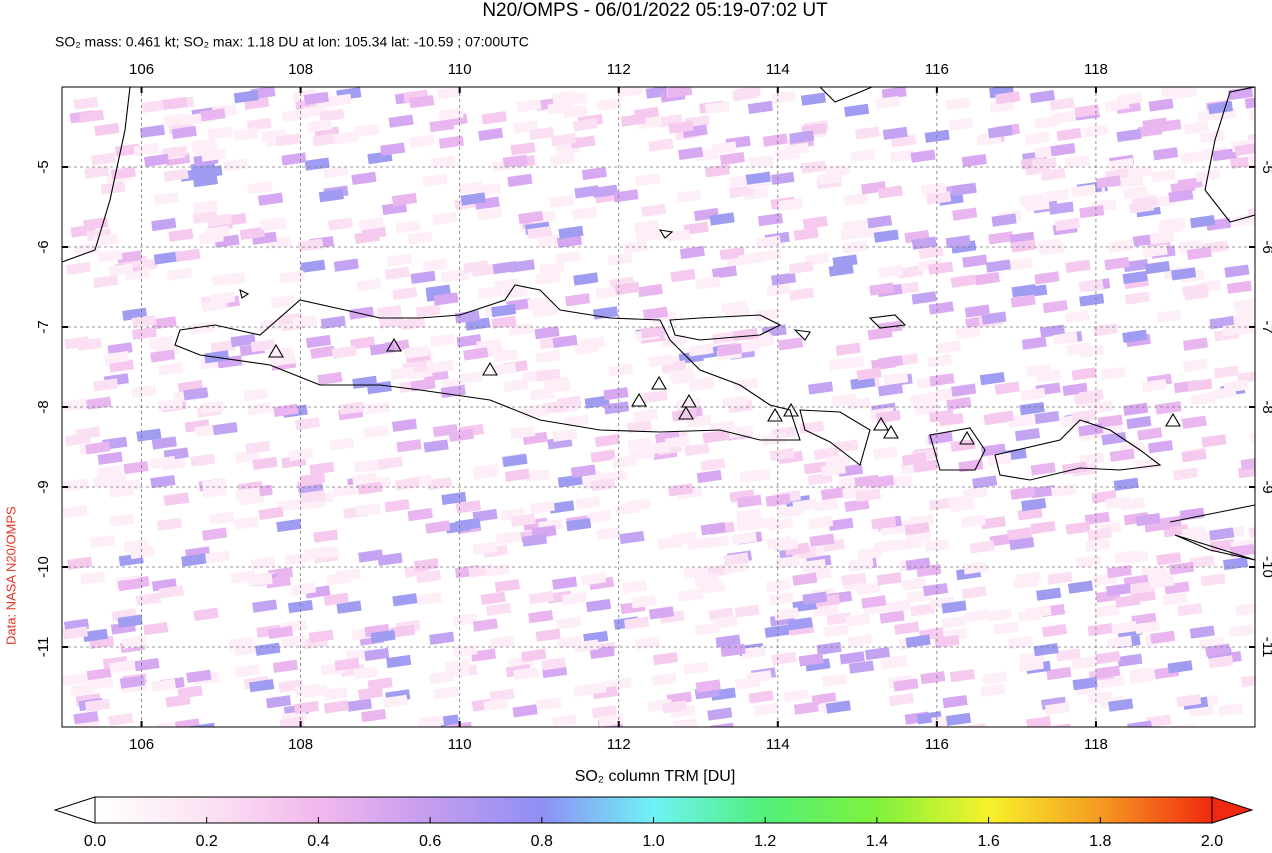 This screenshot has width=1272, height=853. What do you see at coordinates (937, 69) in the screenshot?
I see `lon-tick-label: 116` at bounding box center [937, 69].